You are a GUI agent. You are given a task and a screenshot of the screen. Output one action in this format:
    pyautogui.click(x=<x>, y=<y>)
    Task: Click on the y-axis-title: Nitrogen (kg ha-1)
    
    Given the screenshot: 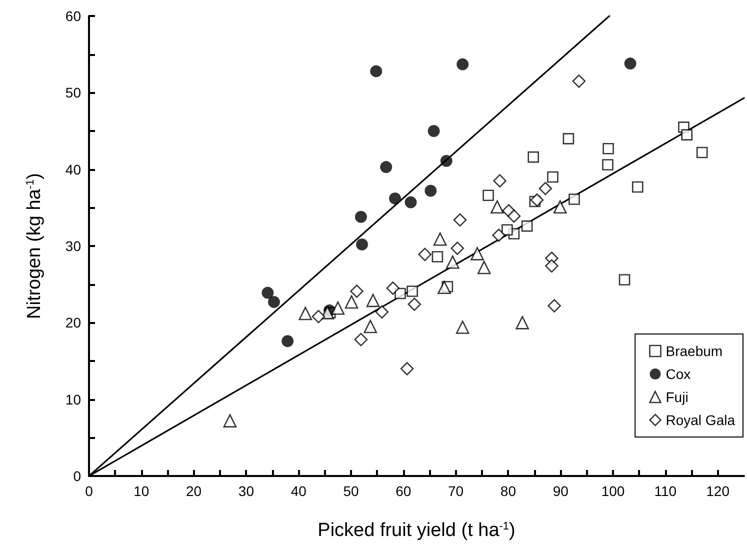 What is the action you would take?
    pyautogui.click(x=34, y=246)
    